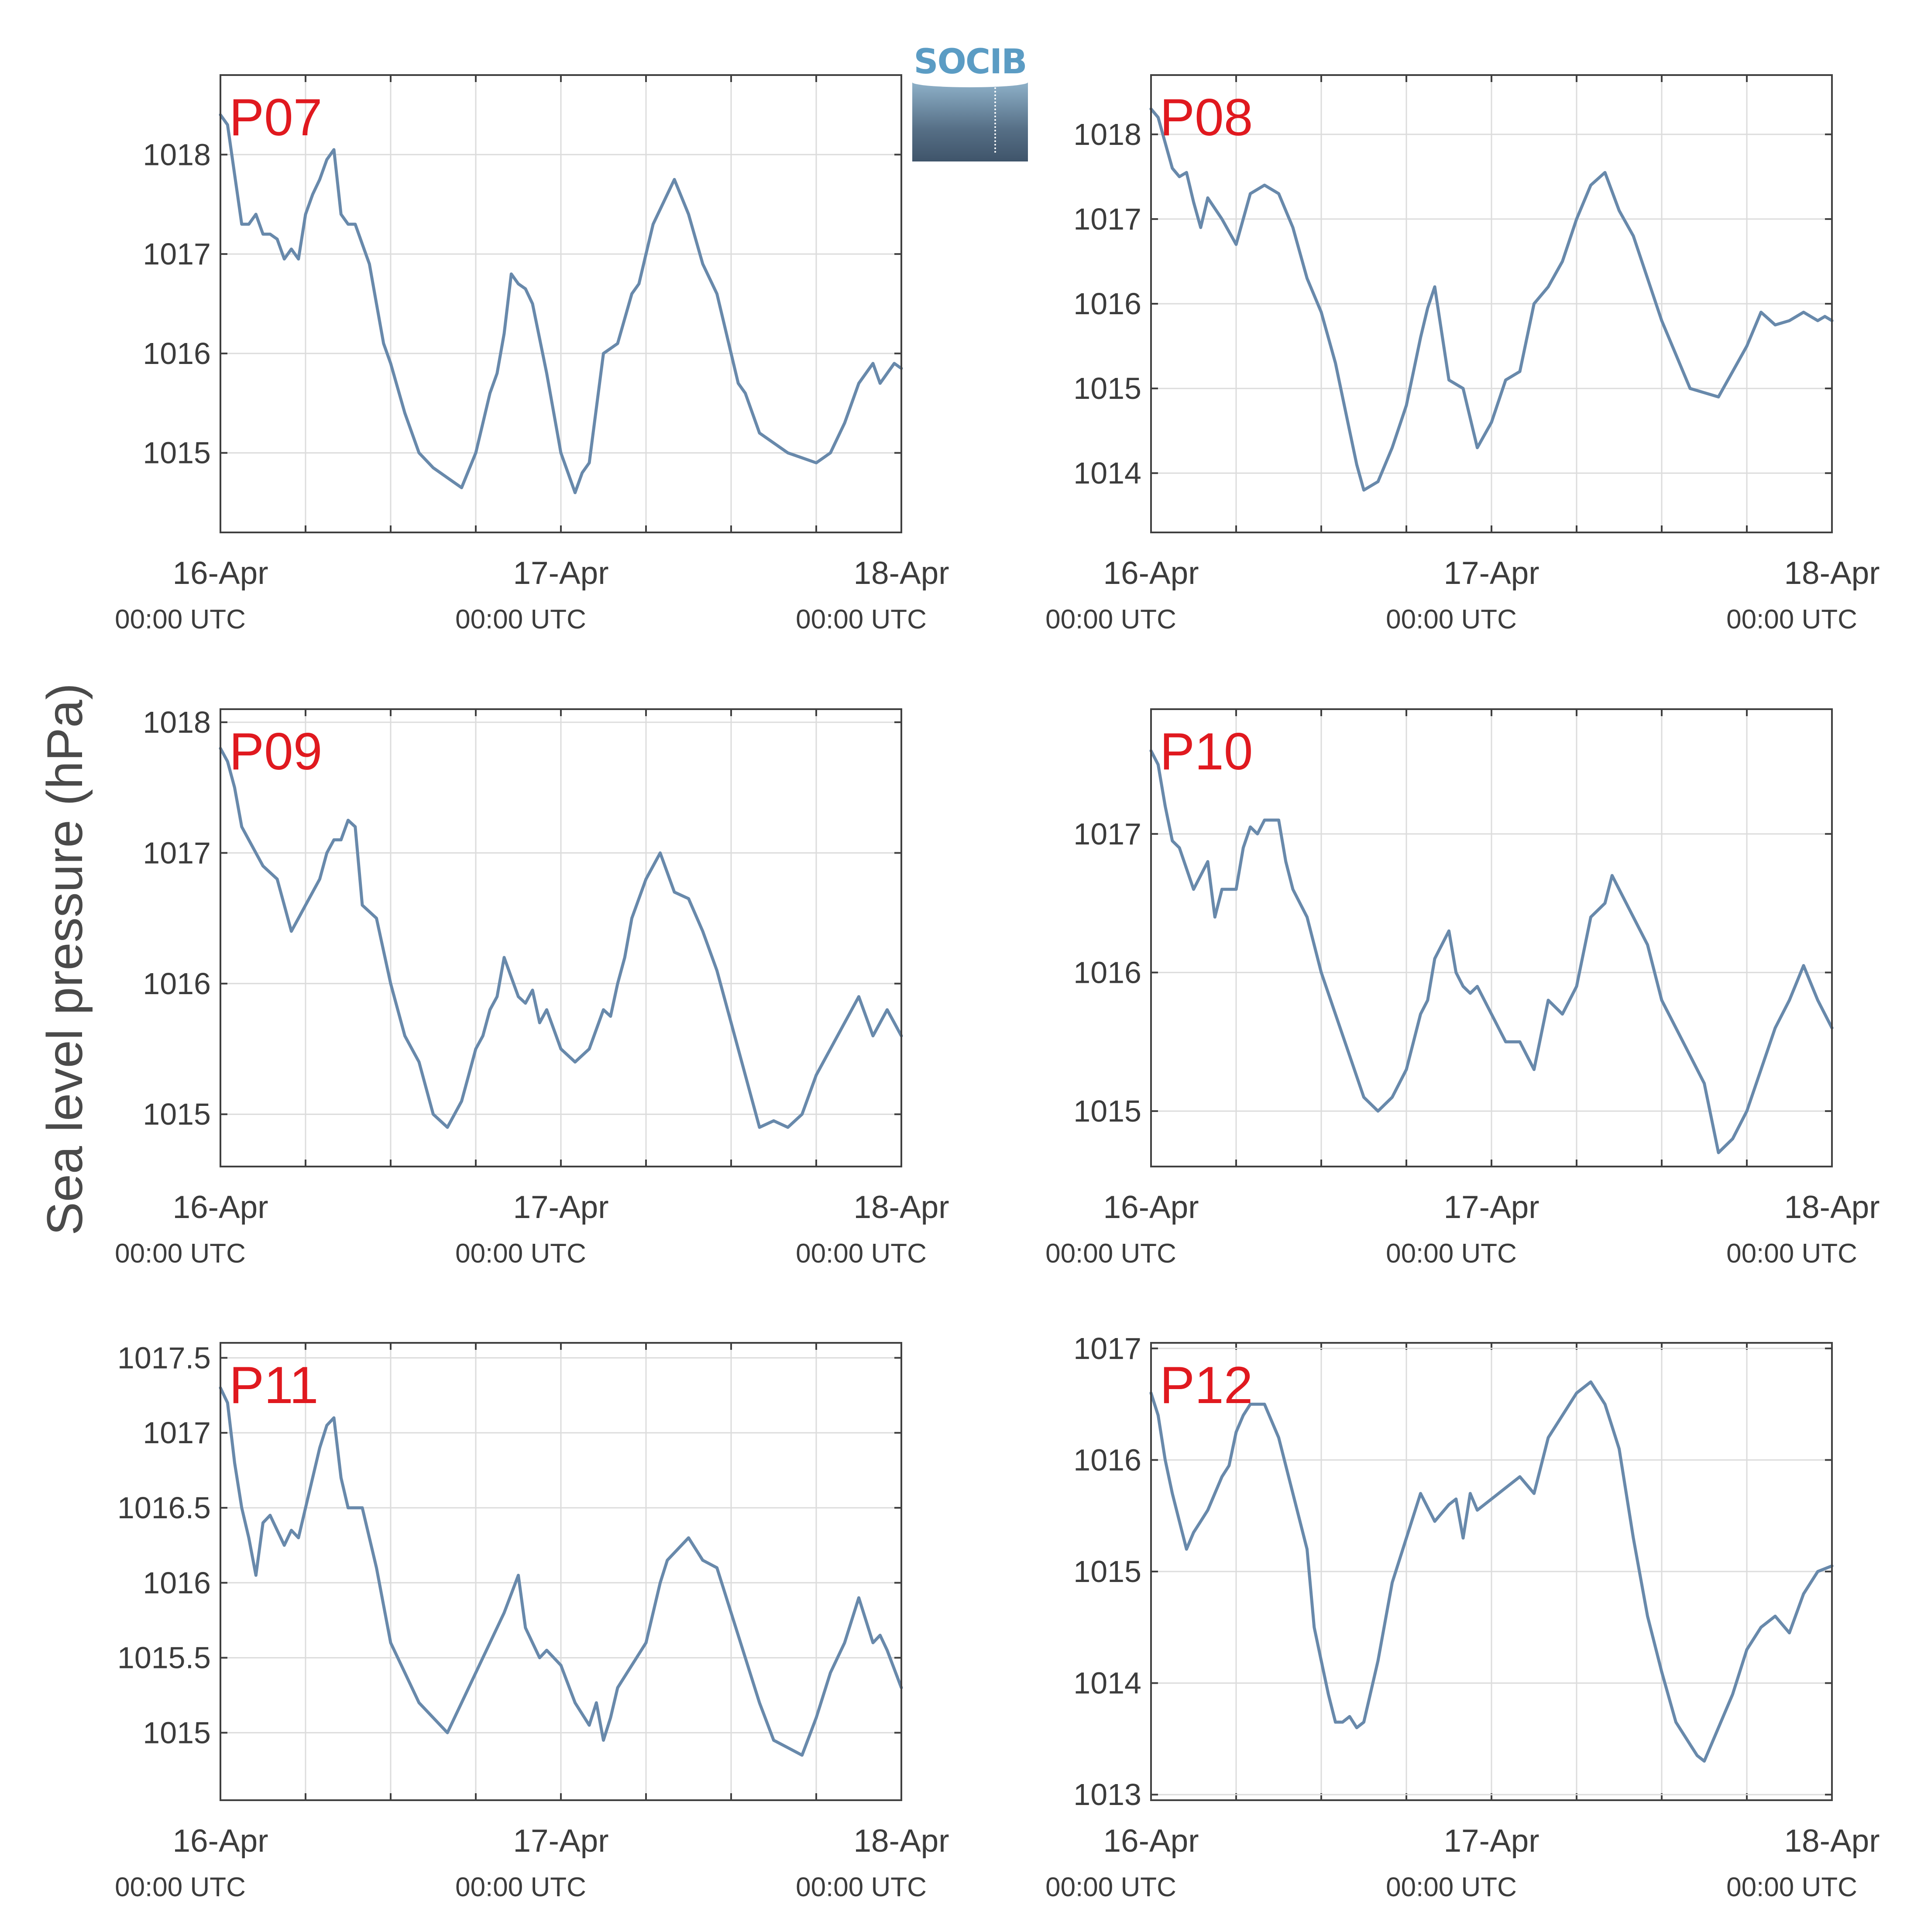 The height and width of the screenshot is (1932, 1914). I want to click on socib-logo: SOCIB, so click(970, 102).